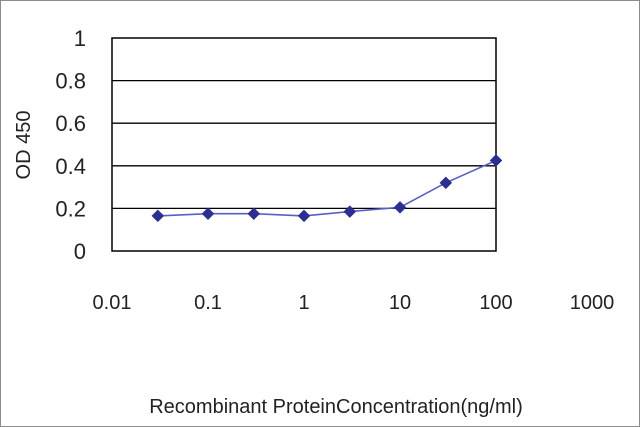  What do you see at coordinates (400, 303) in the screenshot?
I see `x-tick-label: 10` at bounding box center [400, 303].